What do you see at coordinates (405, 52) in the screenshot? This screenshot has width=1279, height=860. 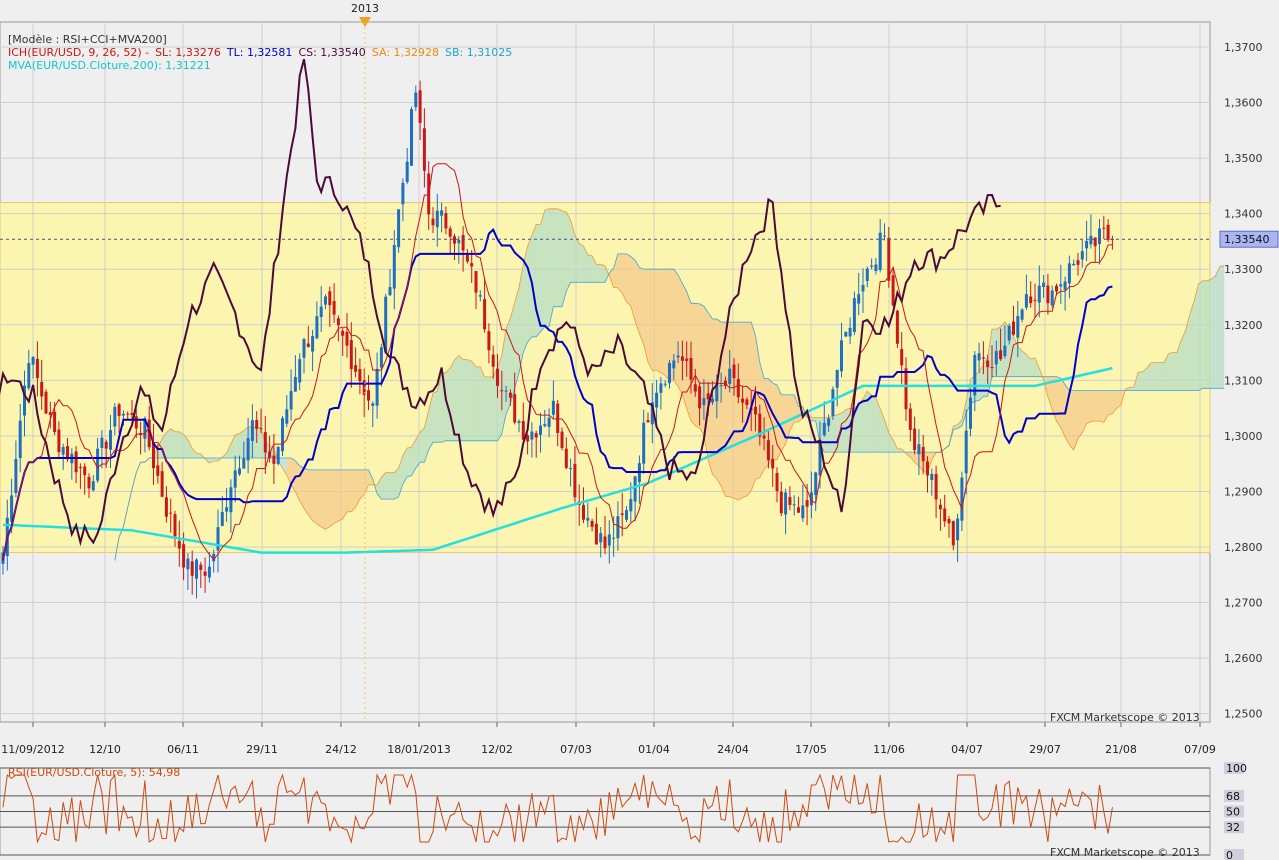 I see `legend-sa: SA: 1,32928` at bounding box center [405, 52].